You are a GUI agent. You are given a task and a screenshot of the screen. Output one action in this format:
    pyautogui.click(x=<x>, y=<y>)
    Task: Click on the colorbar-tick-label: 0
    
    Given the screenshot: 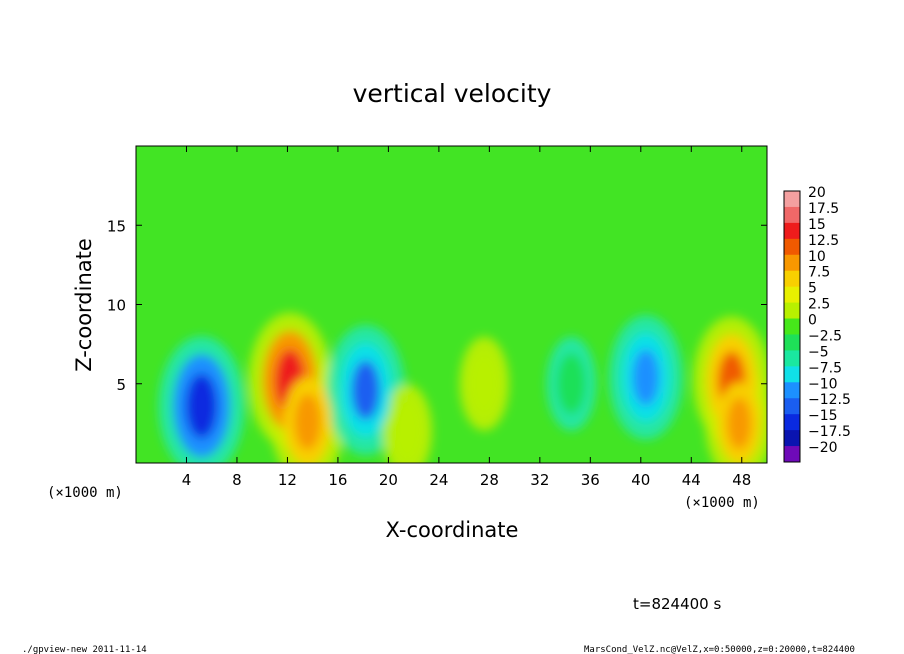 What is the action you would take?
    pyautogui.click(x=812, y=321)
    